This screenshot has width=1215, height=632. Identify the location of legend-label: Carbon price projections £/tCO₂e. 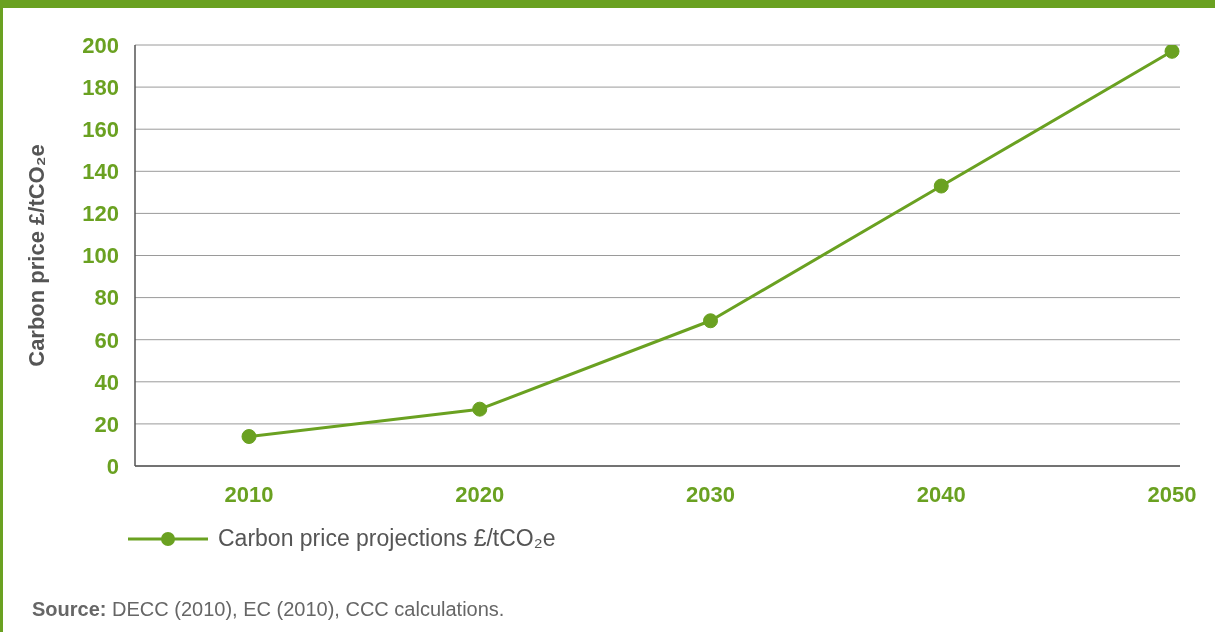
(387, 538).